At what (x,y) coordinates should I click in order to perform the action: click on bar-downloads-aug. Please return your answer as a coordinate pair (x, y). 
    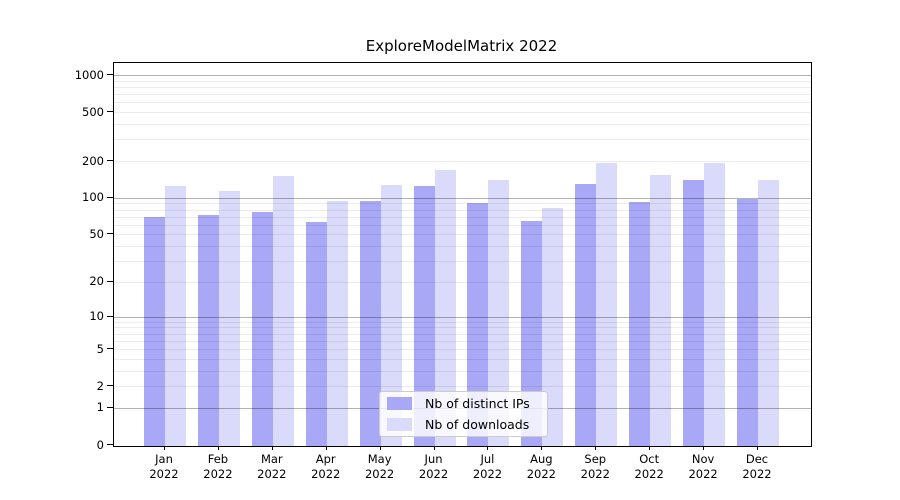
    Looking at the image, I should click on (553, 327).